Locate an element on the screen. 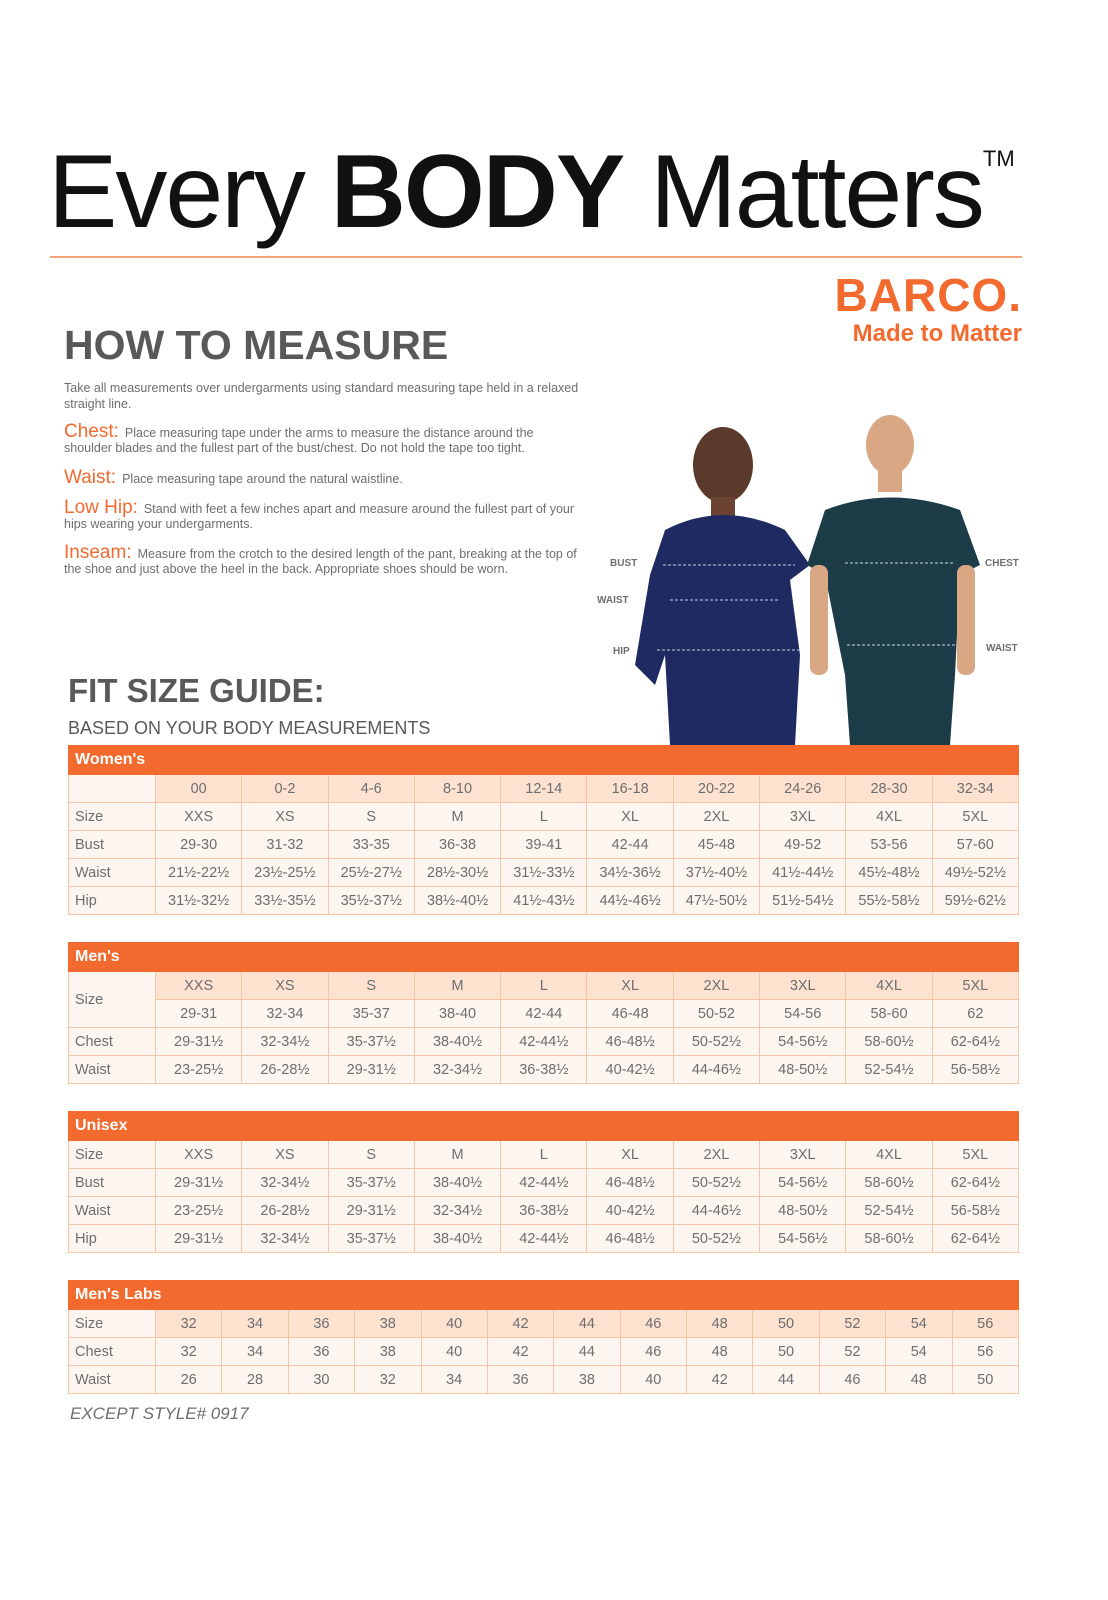 This screenshot has width=1108, height=1600. table-cell: 35-37 is located at coordinates (371, 1013).